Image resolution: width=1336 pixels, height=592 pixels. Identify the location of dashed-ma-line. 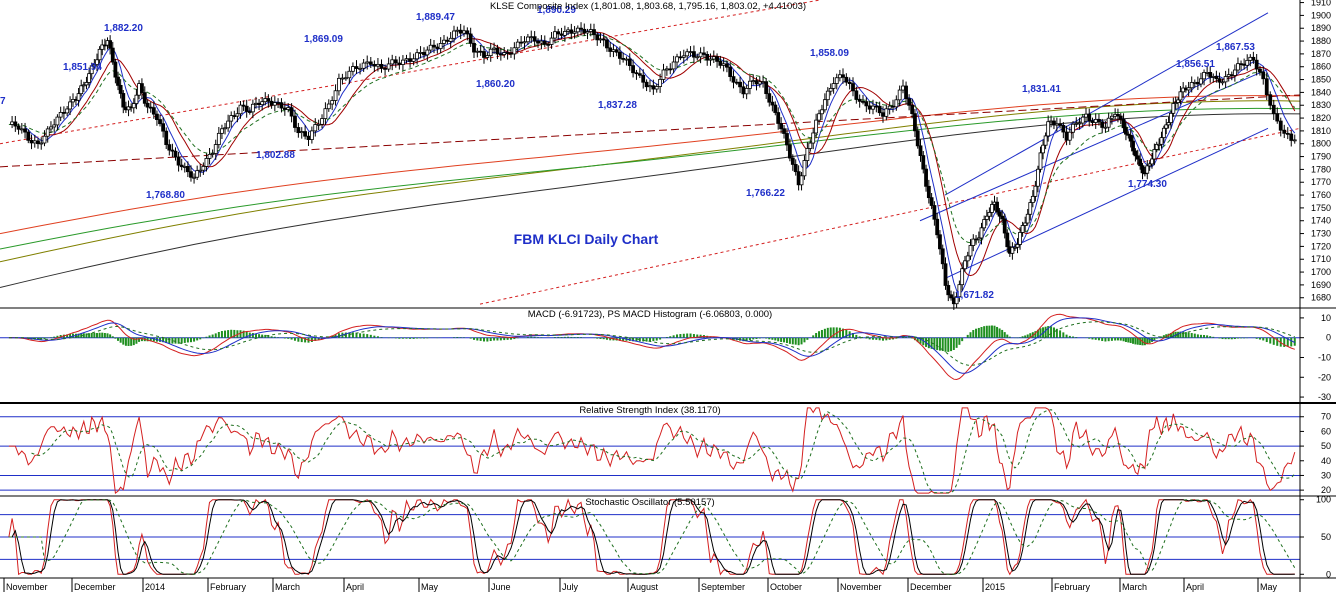
(650, 131).